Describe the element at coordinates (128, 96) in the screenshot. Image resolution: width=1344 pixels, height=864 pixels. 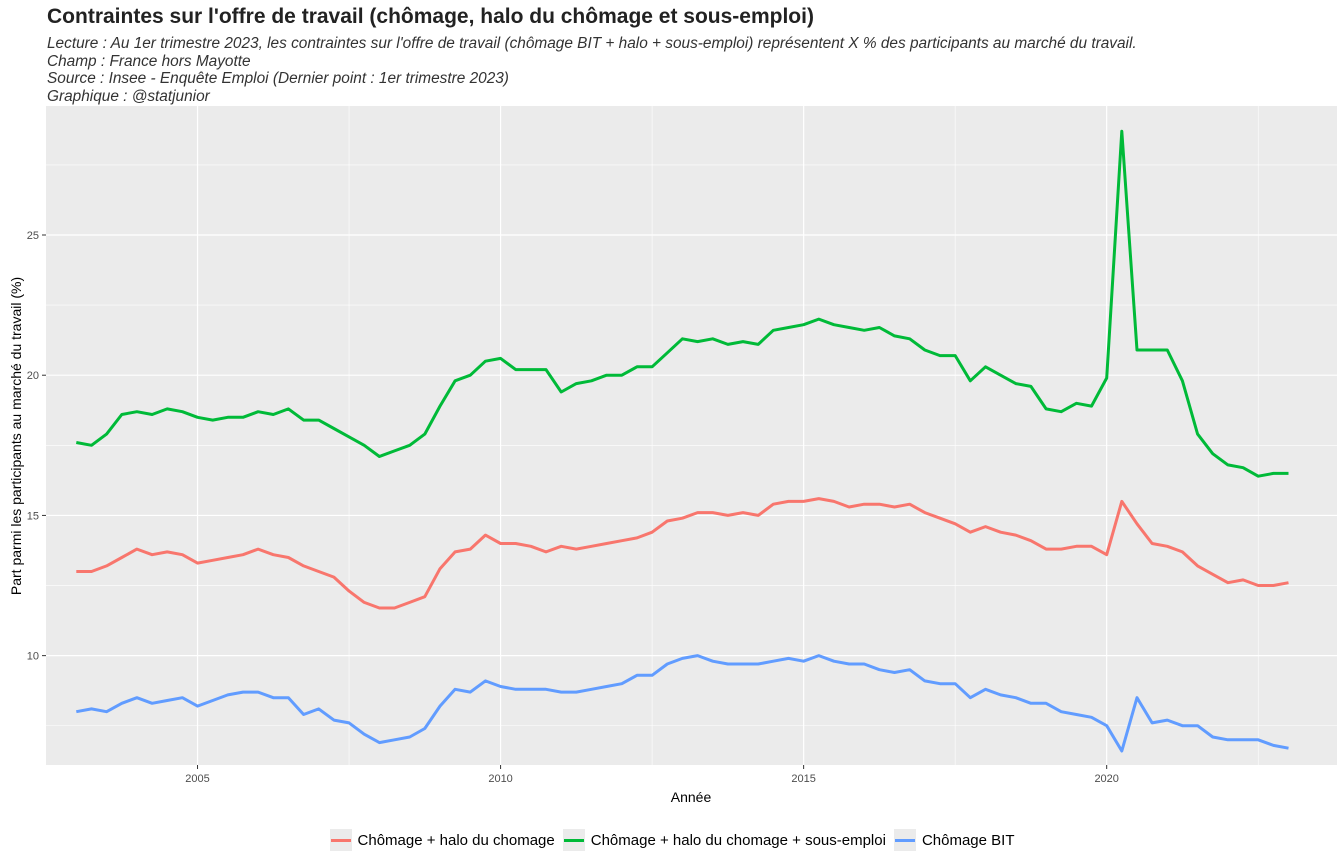
I see `subtitle-credit: Graphique : @statjunior` at that location.